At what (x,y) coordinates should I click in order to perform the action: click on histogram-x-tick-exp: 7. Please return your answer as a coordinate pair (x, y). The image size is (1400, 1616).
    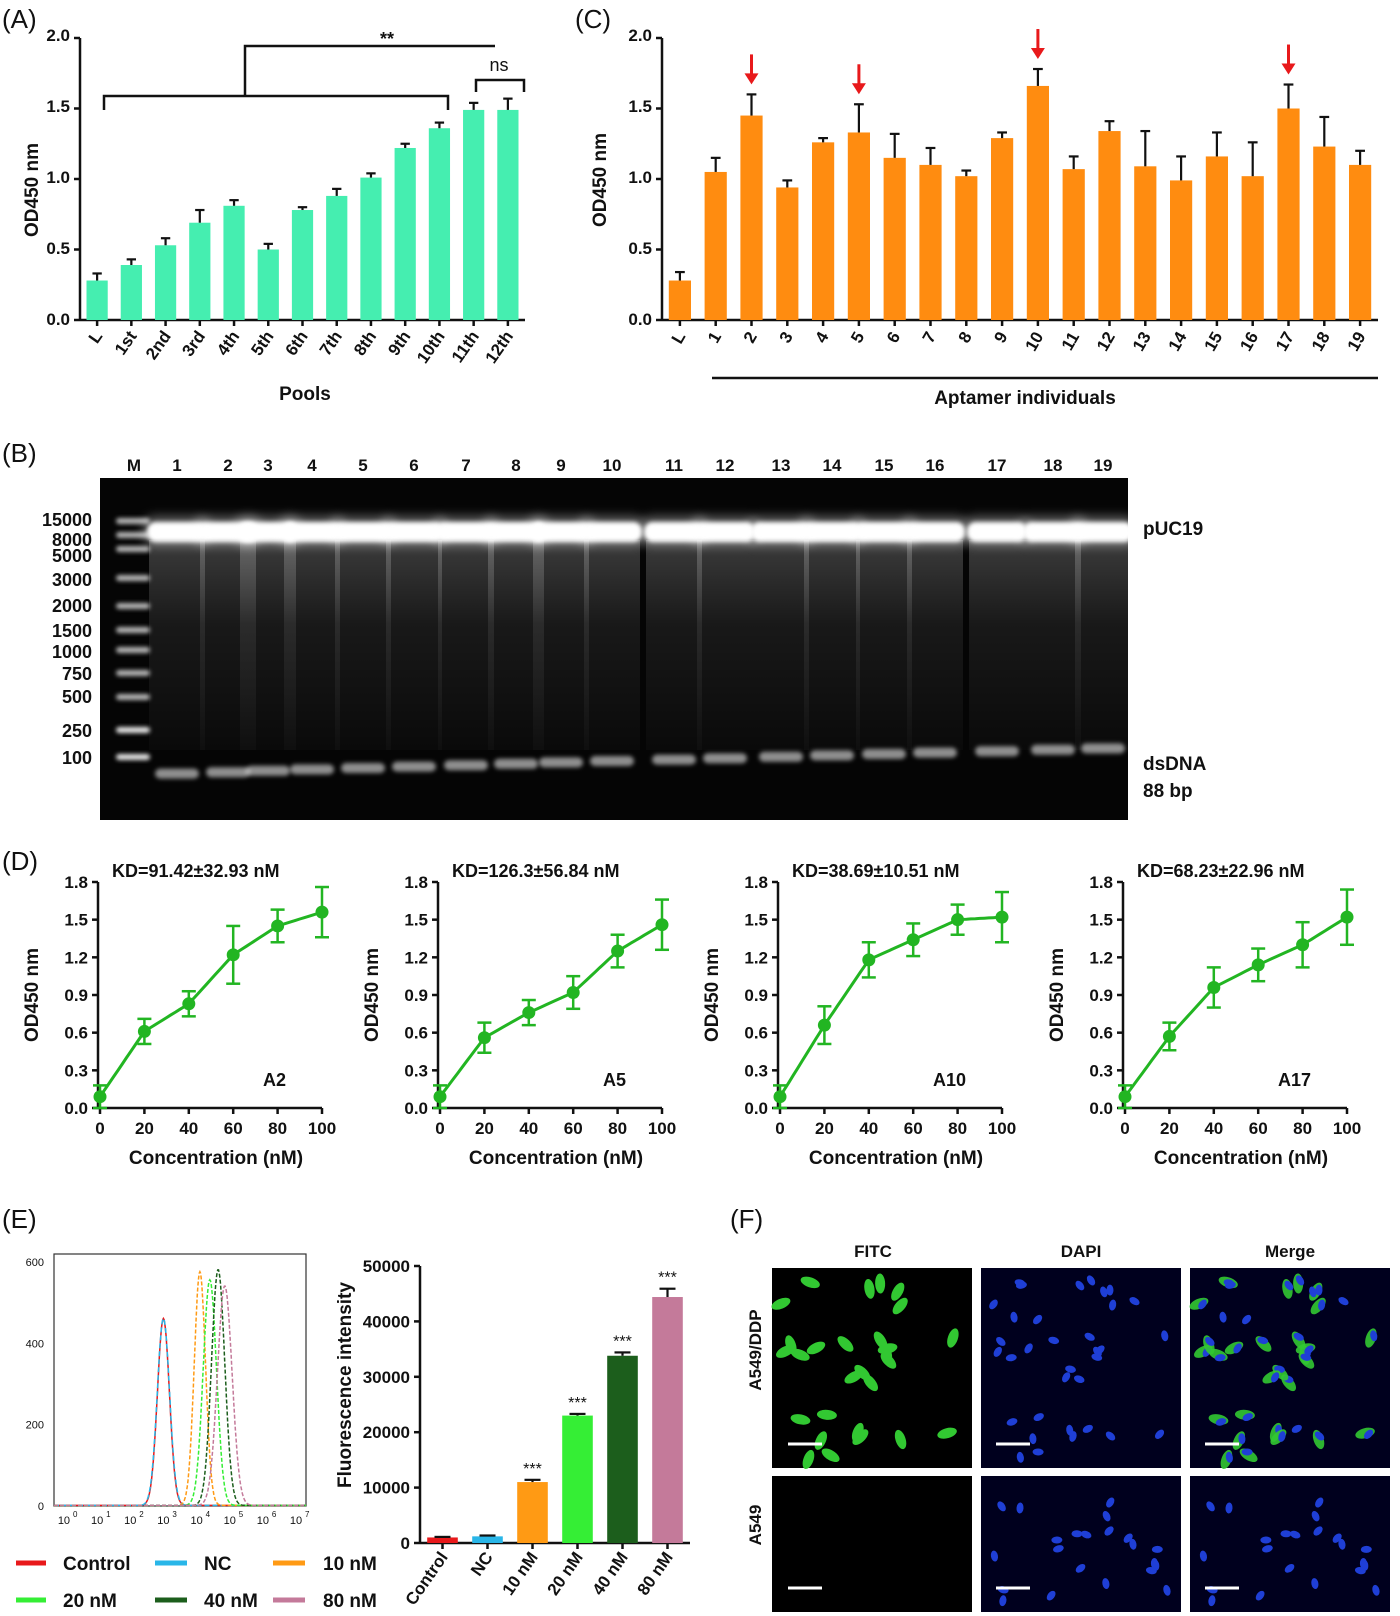
    Looking at the image, I should click on (307, 1514).